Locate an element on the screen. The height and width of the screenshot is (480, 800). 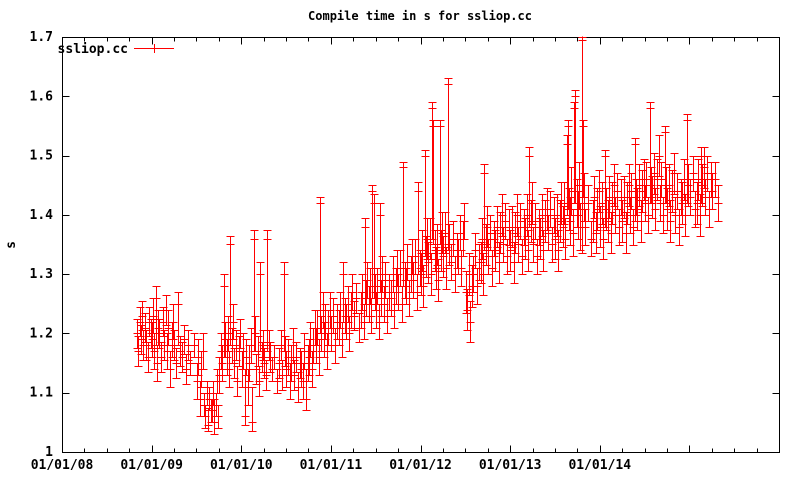
y-axis-tick-labels: 1 1.1 1.2 1.3 1.4 1.5 1.6 1.7 is located at coordinates (42, 245).